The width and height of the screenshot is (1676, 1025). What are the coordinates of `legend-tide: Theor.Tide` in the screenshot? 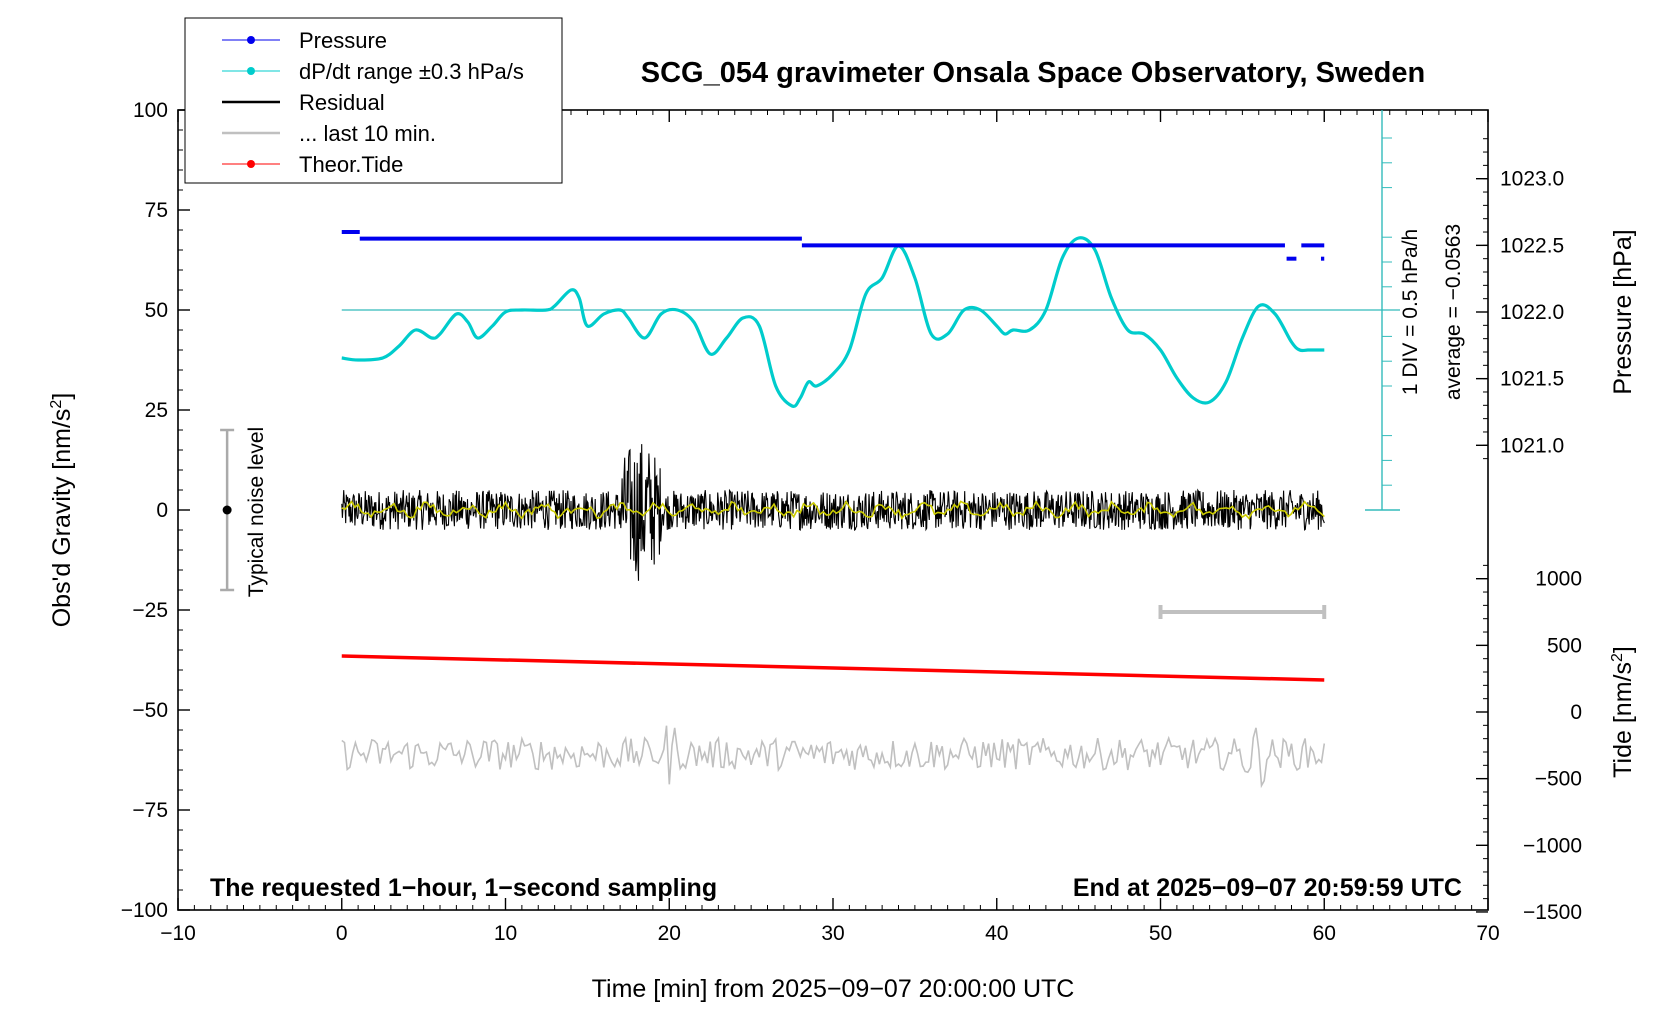 It's located at (312, 164).